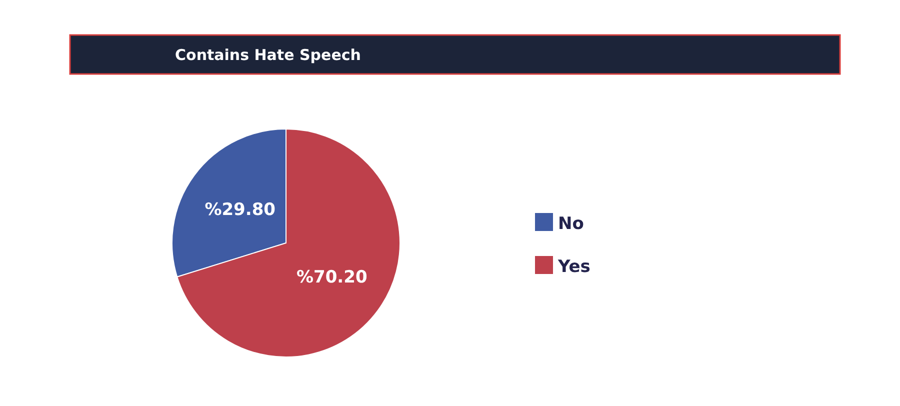 The height and width of the screenshot is (406, 900). Describe the element at coordinates (571, 224) in the screenshot. I see `legend-label: No` at that location.